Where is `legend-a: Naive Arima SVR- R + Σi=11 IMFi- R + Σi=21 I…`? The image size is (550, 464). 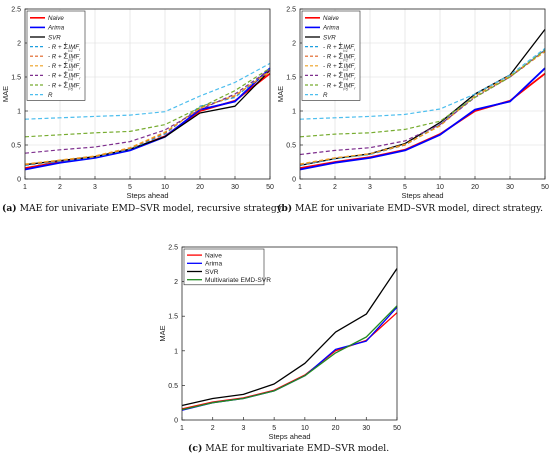
legend-a: Naive Arima SVR- R + Σi=11 IMFi- R + Σi=21 I… is located at coordinates (56, 55).